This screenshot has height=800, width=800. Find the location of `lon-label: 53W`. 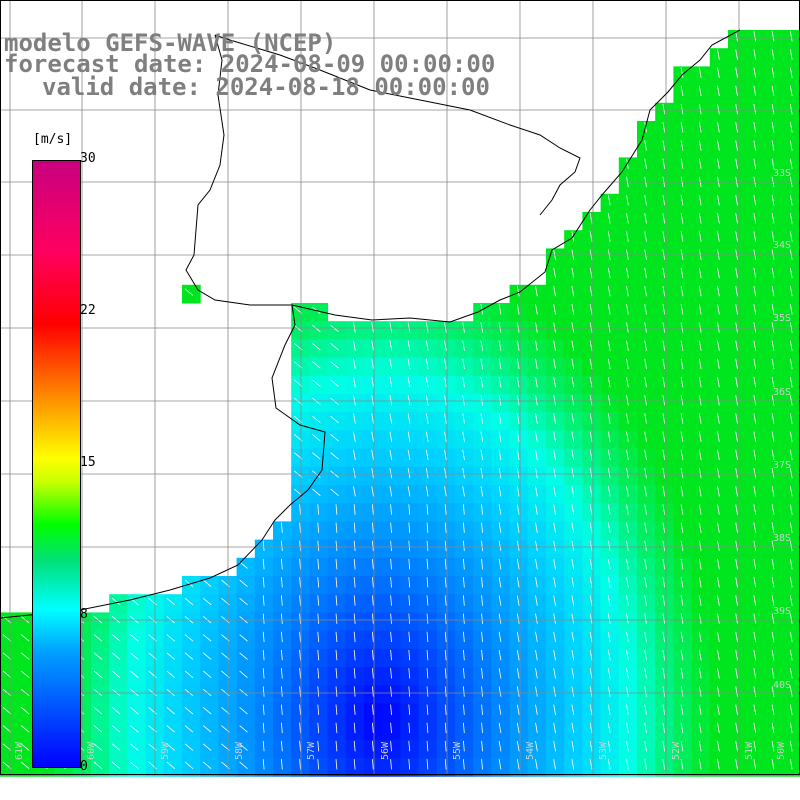

lon-label: 53W is located at coordinates (603, 750).